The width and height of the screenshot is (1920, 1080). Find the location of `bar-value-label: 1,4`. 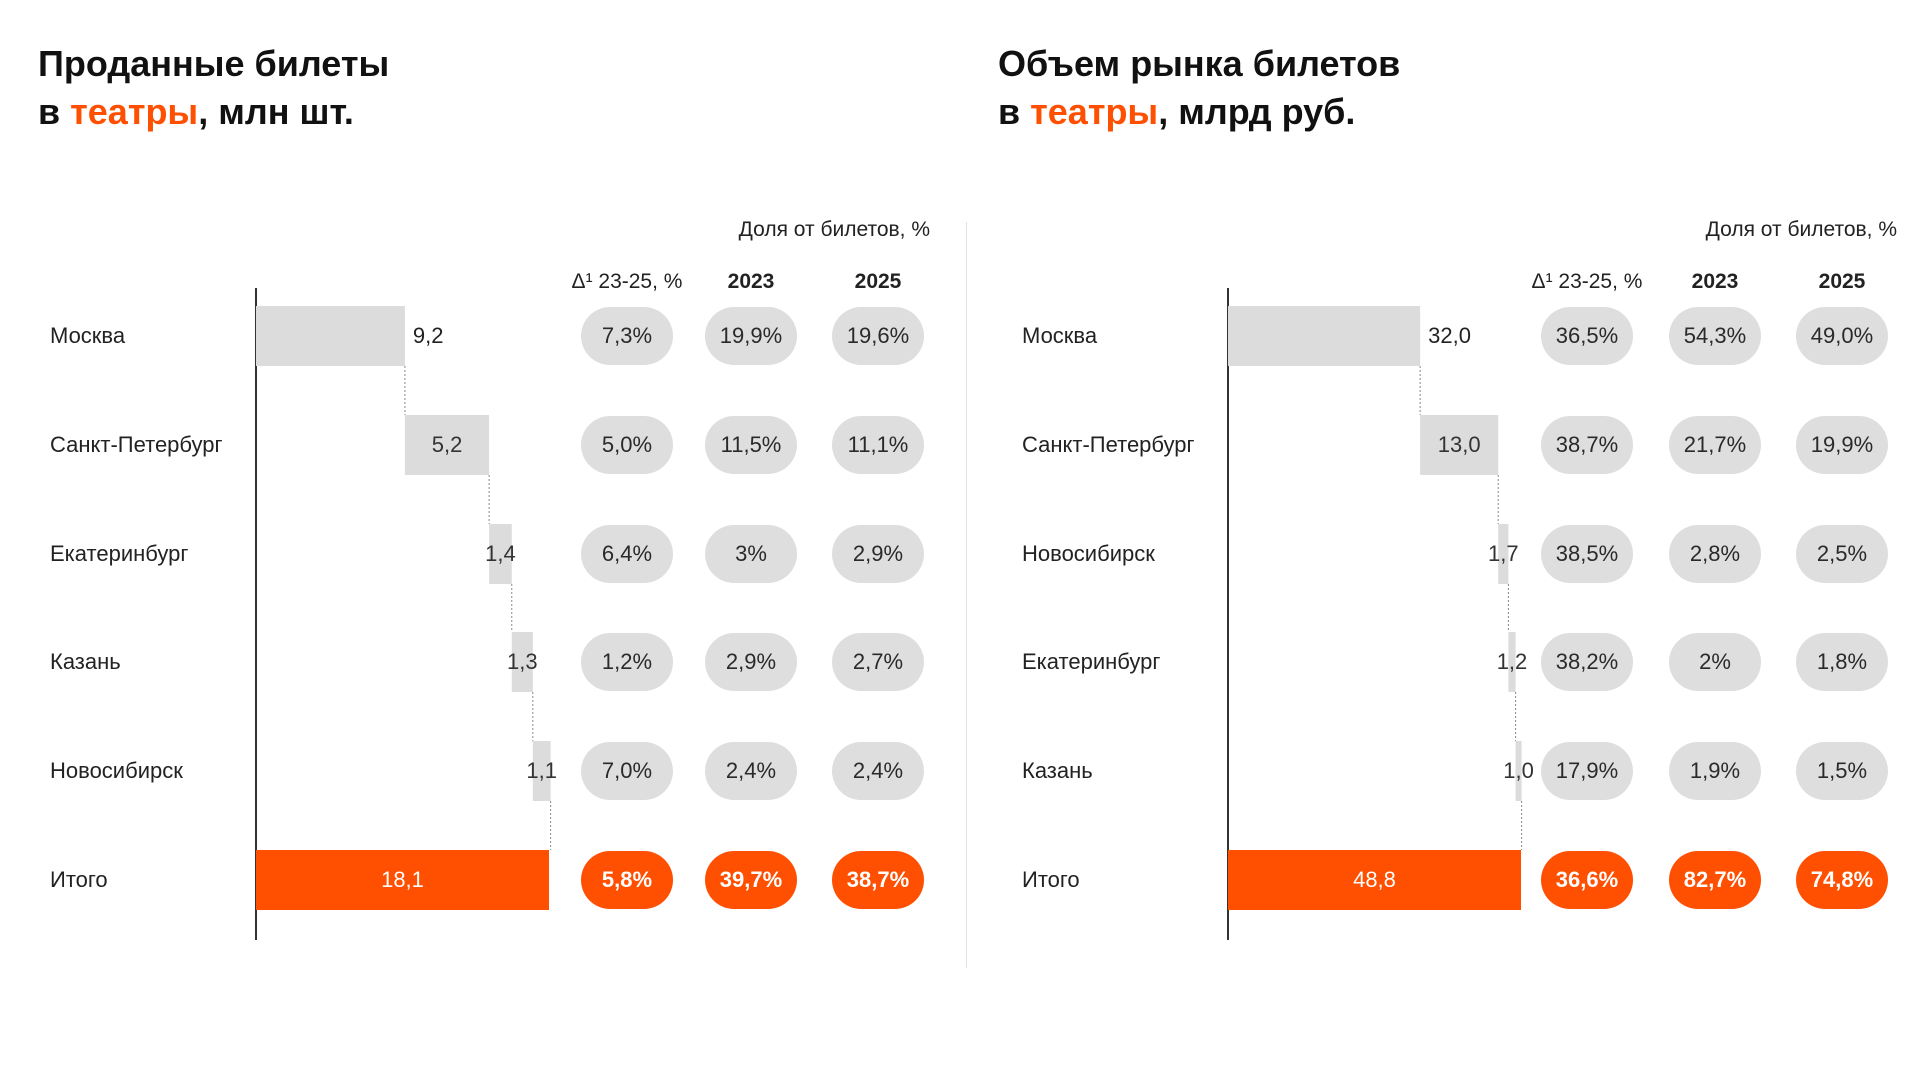

bar-value-label: 1,4 is located at coordinates (500, 553).